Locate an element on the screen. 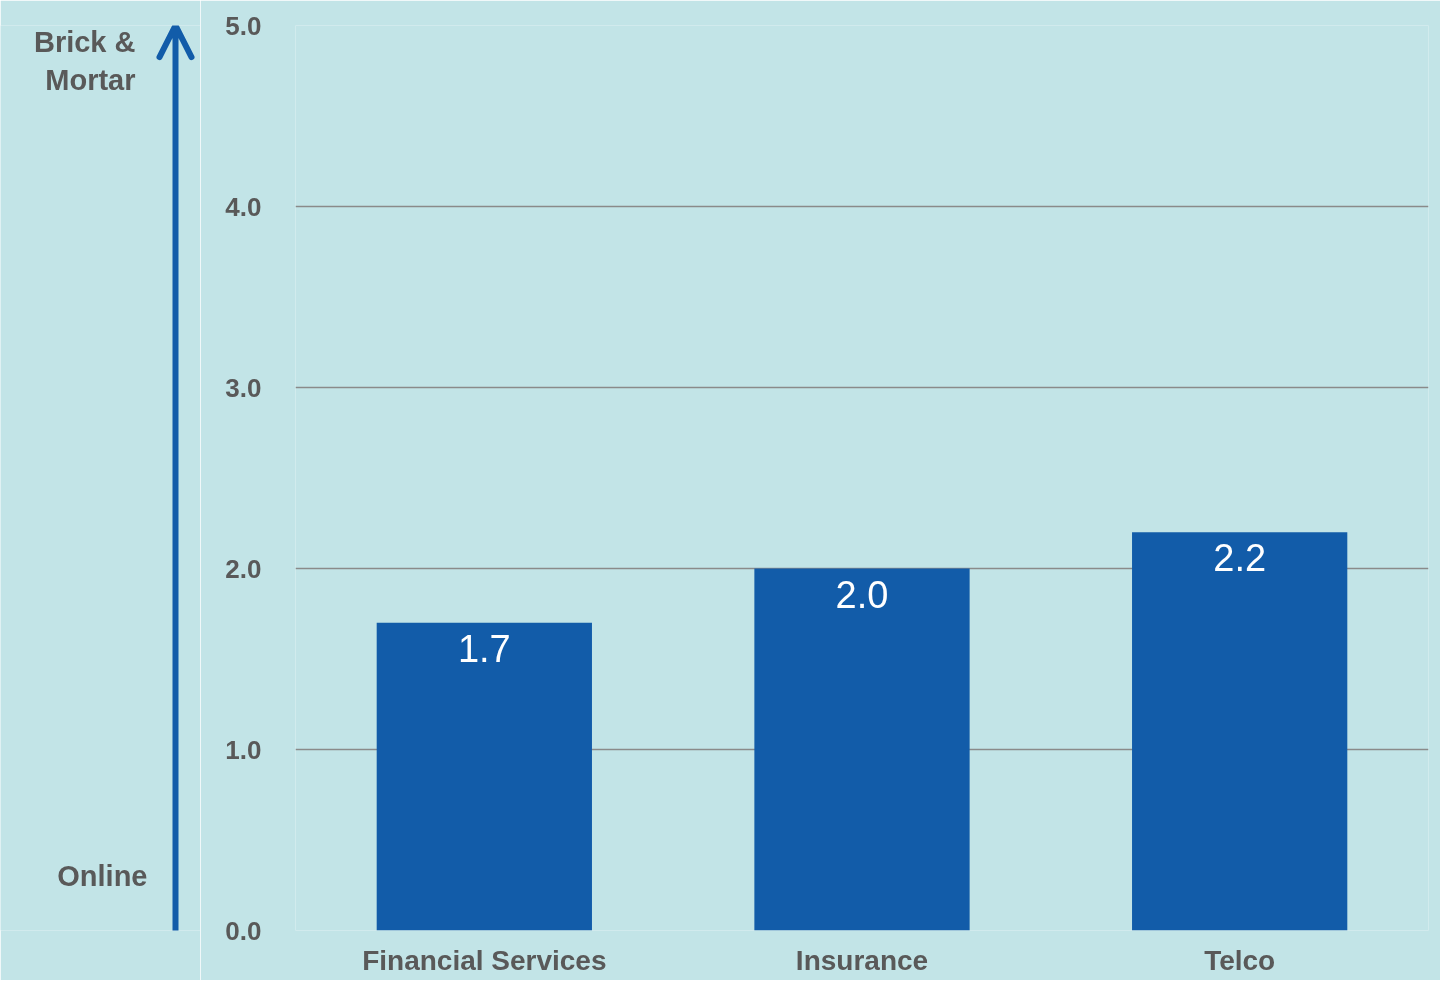 This screenshot has width=1448, height=987. x-tick-label: Telco is located at coordinates (1240, 960).